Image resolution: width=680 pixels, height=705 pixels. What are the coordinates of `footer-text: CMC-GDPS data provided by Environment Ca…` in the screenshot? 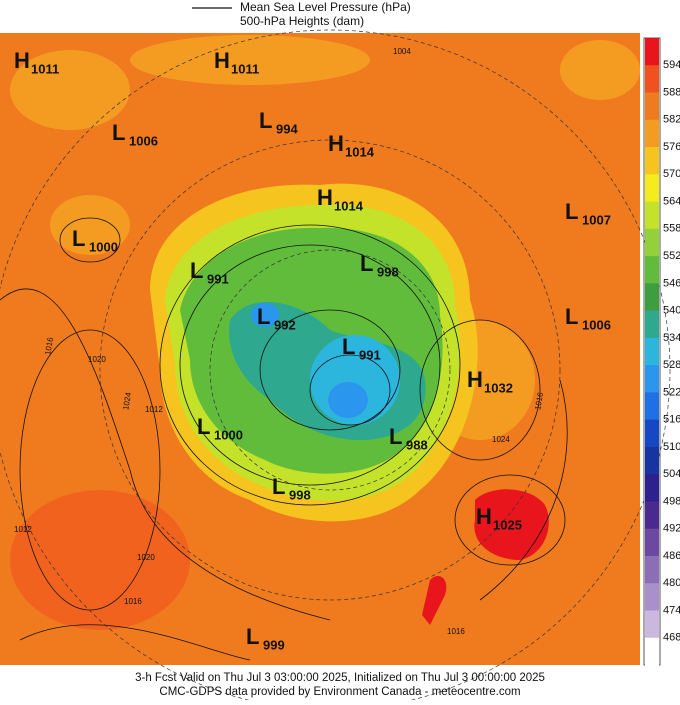 It's located at (339, 692).